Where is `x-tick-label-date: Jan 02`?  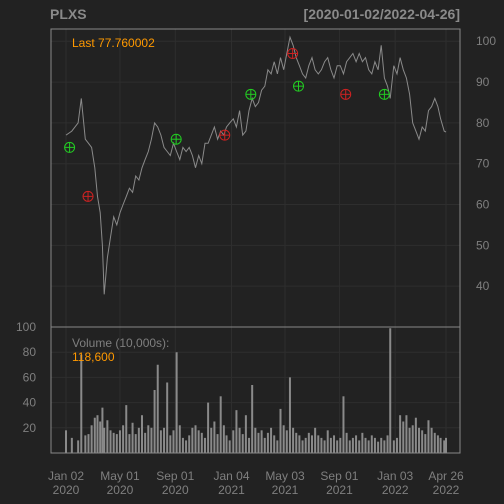 x-tick-label-date: Jan 02 is located at coordinates (66, 476).